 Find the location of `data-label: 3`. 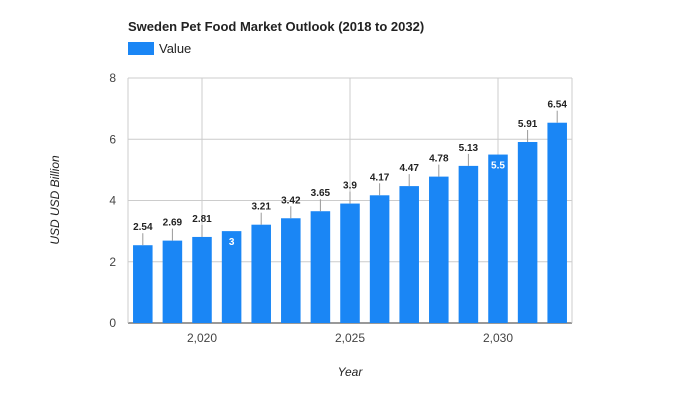

data-label: 3 is located at coordinates (232, 242).